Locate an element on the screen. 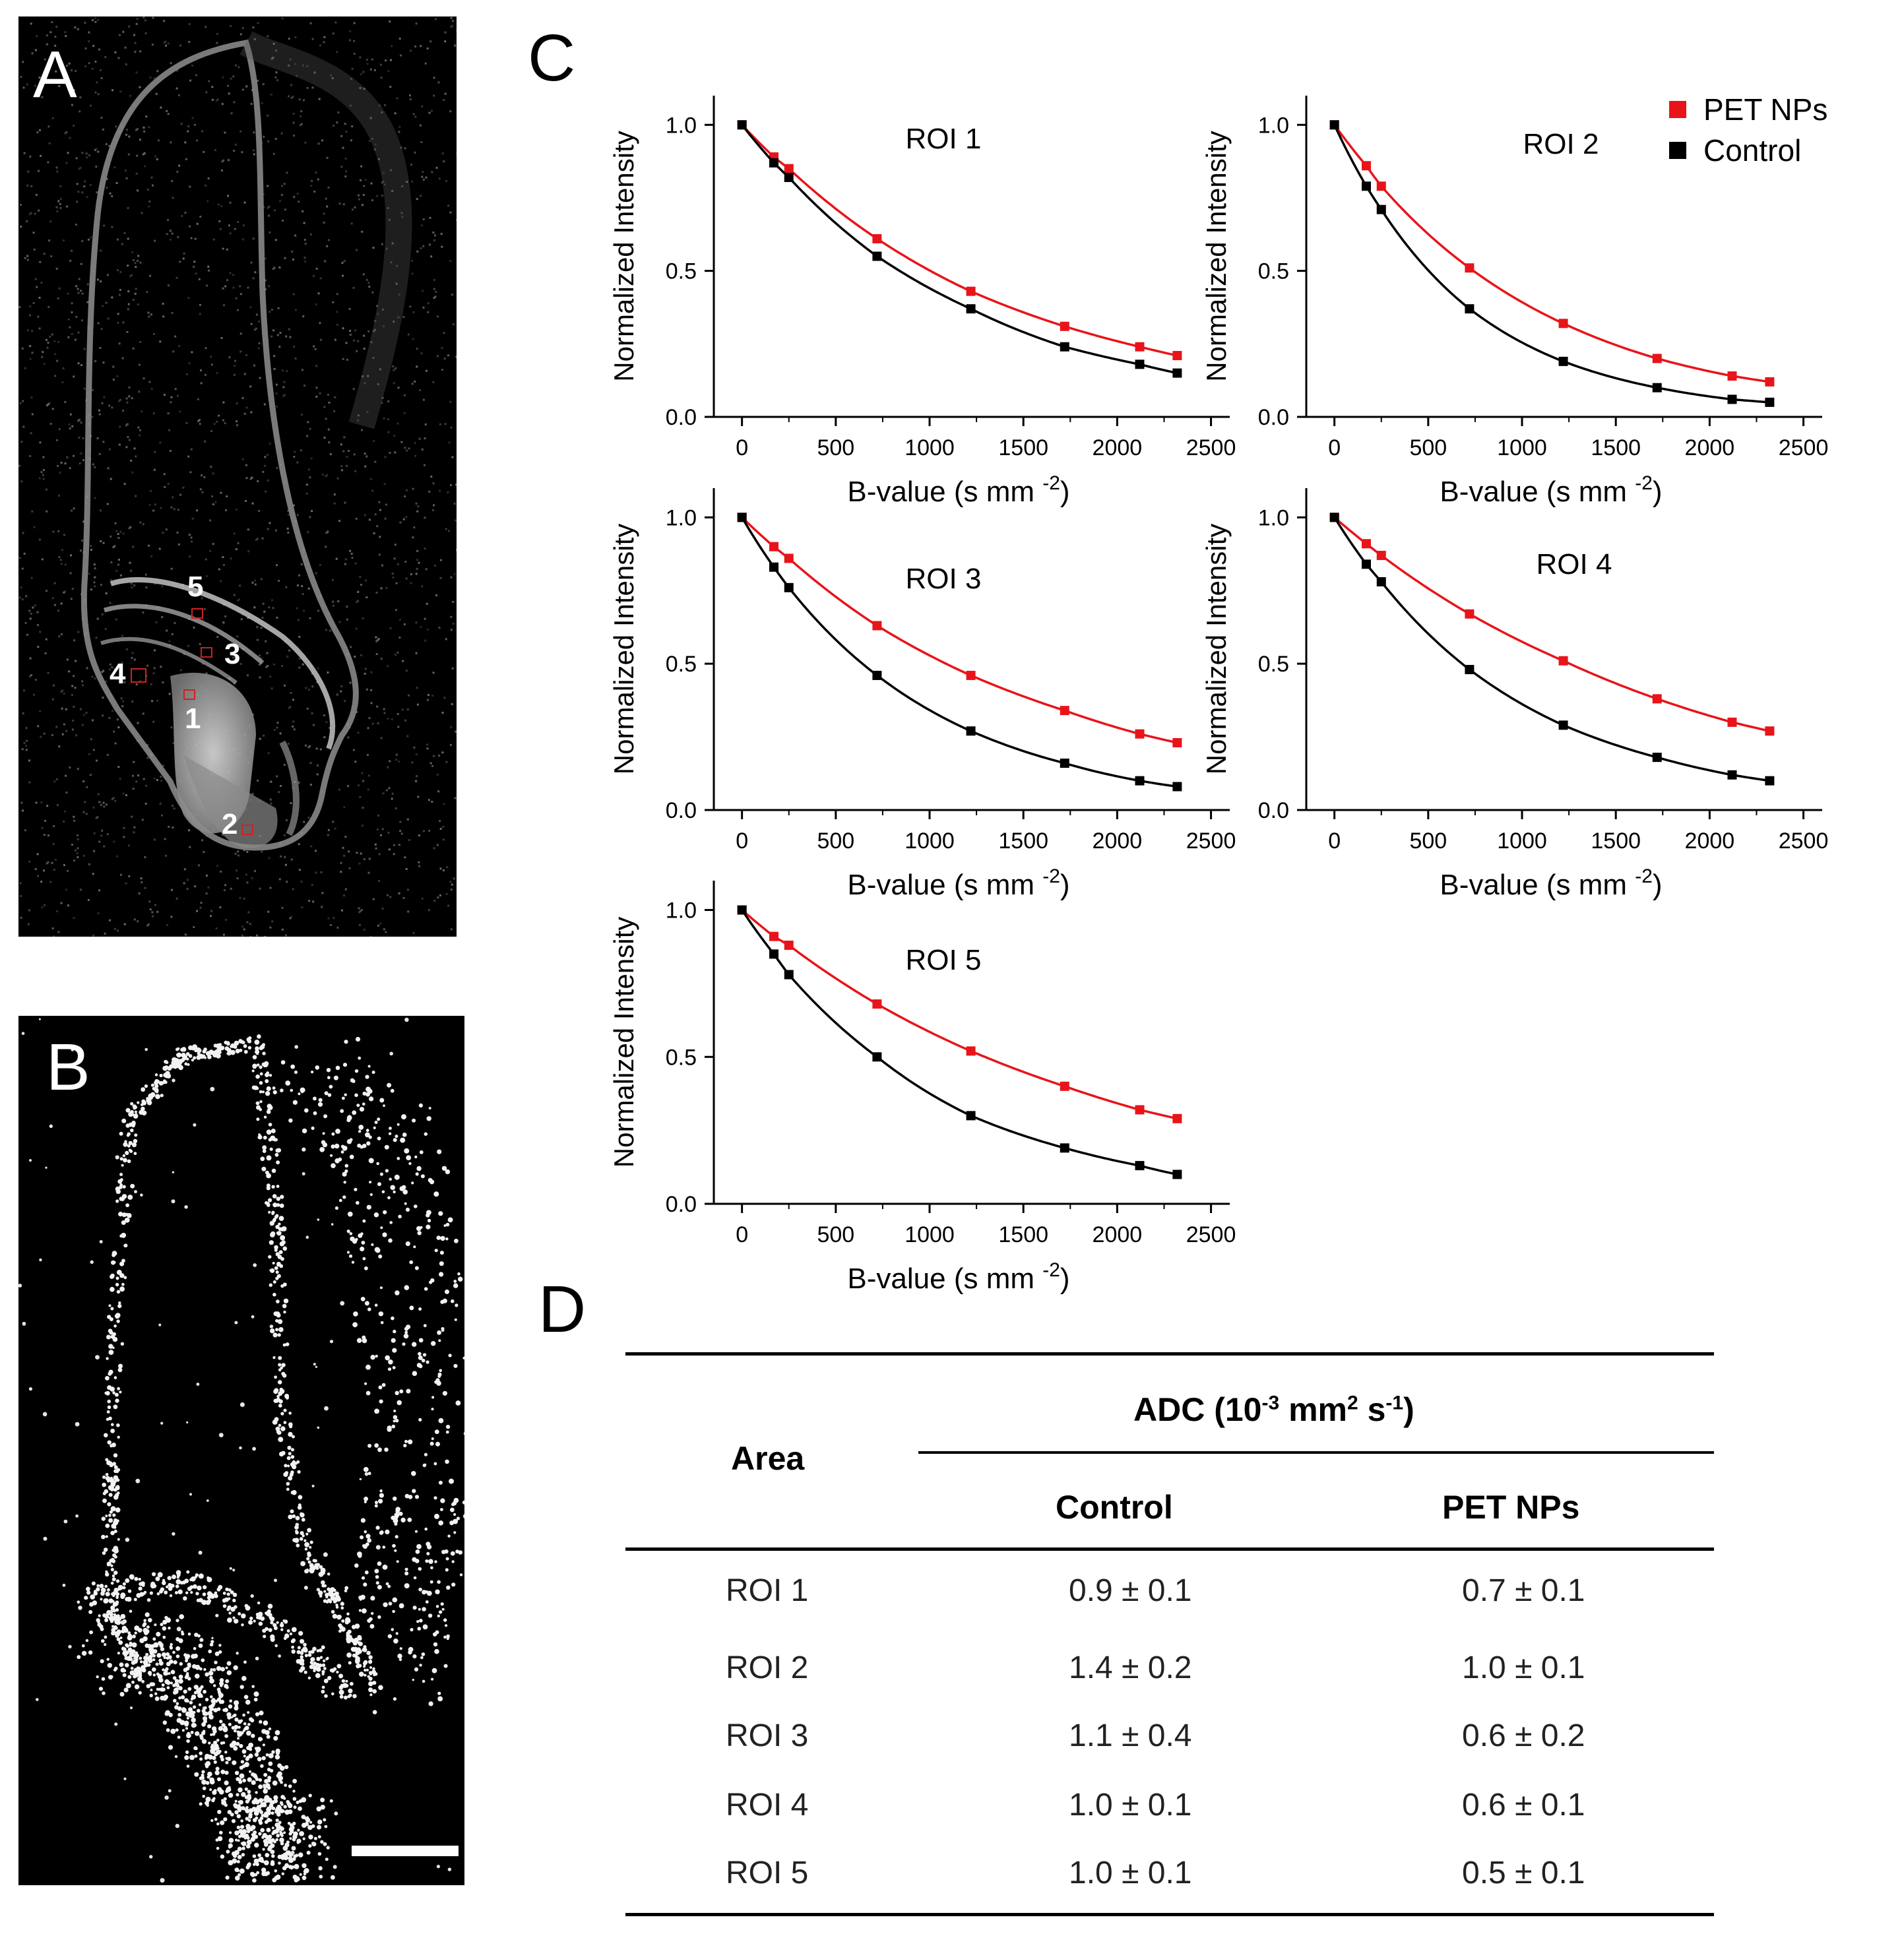 The height and width of the screenshot is (1936, 1904). y-tick-label: 0.0 is located at coordinates (681, 1205).